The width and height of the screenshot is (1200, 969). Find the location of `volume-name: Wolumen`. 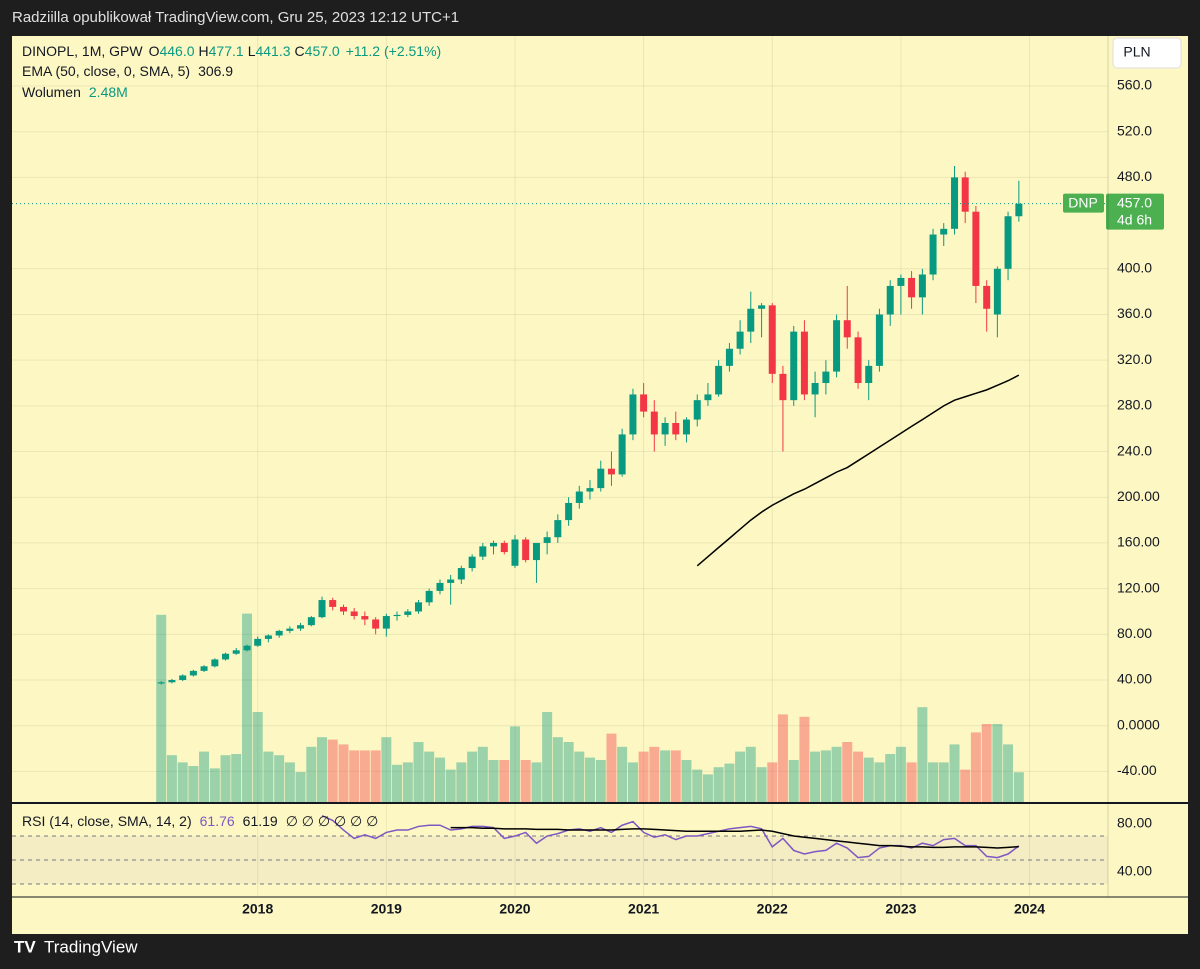

volume-name: Wolumen is located at coordinates (51, 92).